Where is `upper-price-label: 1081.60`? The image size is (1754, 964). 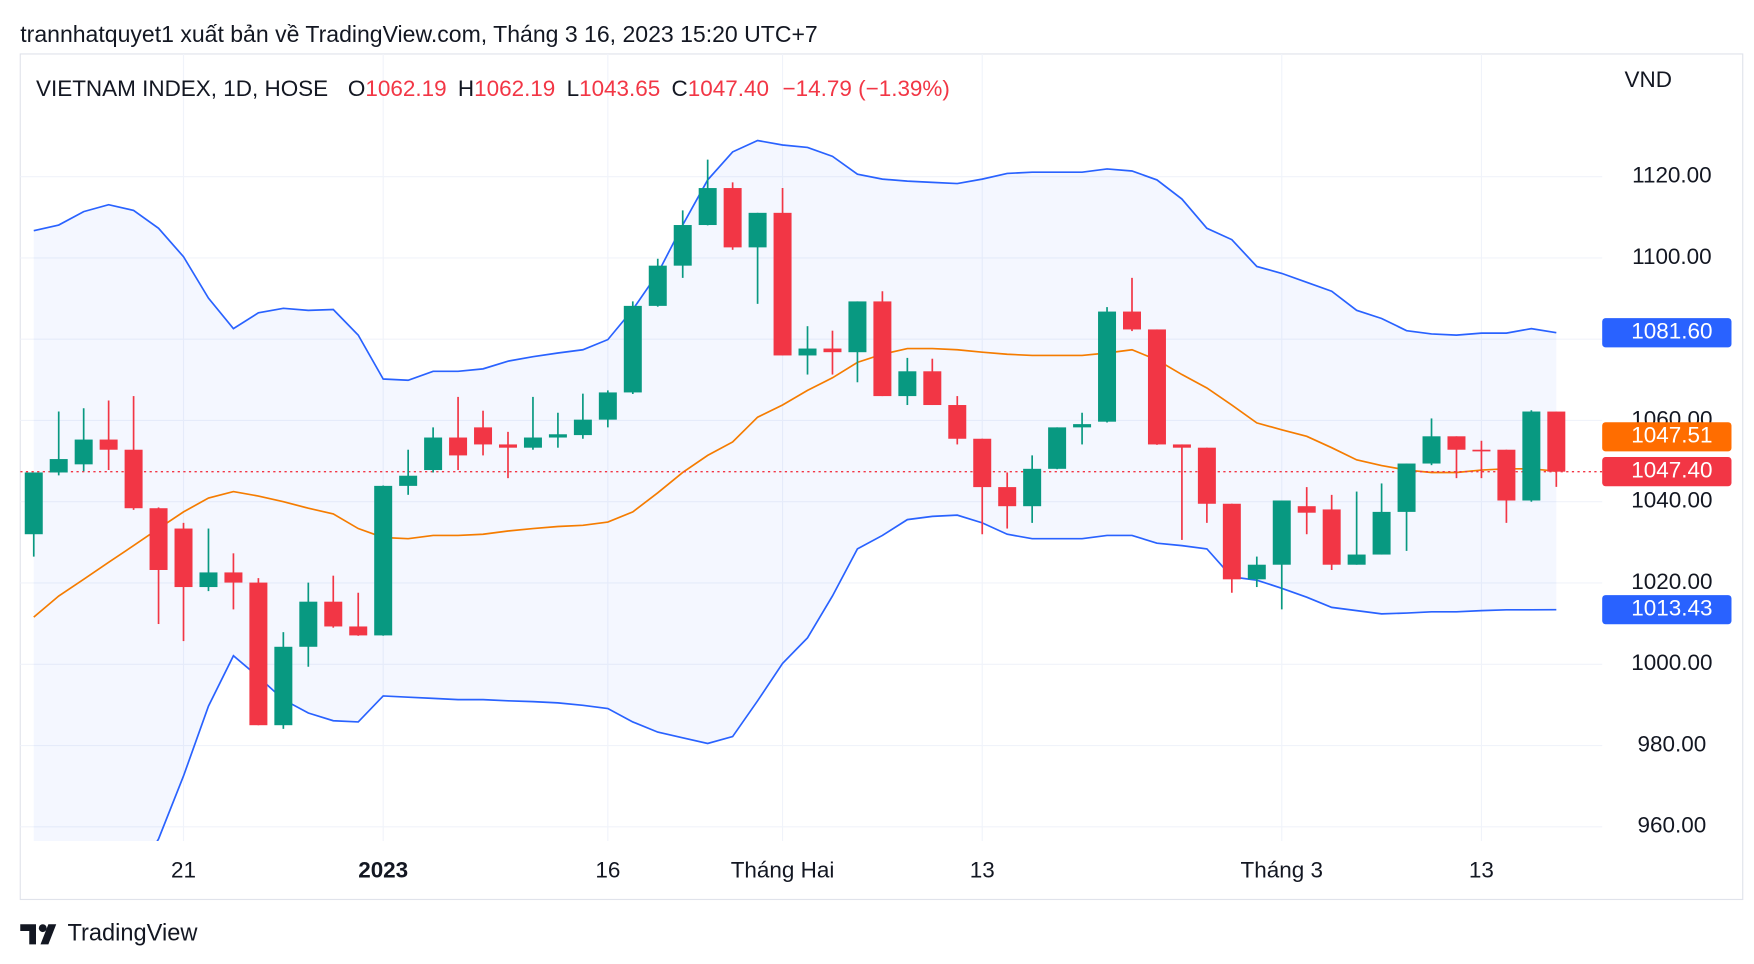
upper-price-label: 1081.60 is located at coordinates (1671, 331).